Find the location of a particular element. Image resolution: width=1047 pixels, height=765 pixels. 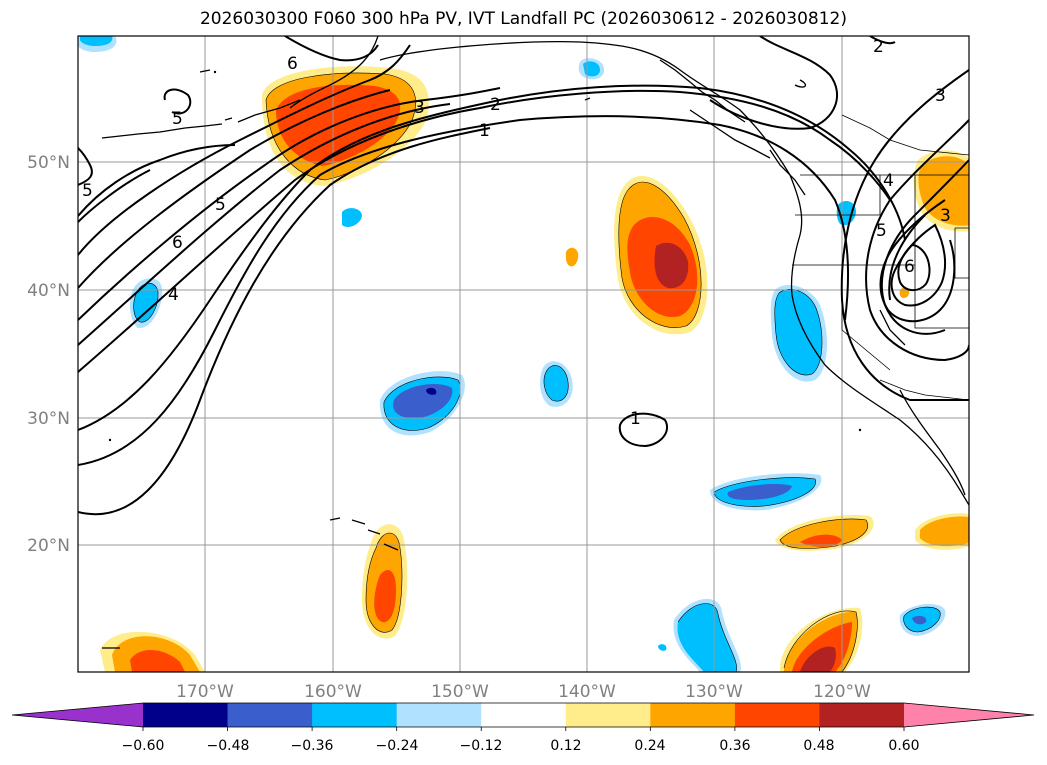

latitude-label: 20°N is located at coordinates (48, 546).